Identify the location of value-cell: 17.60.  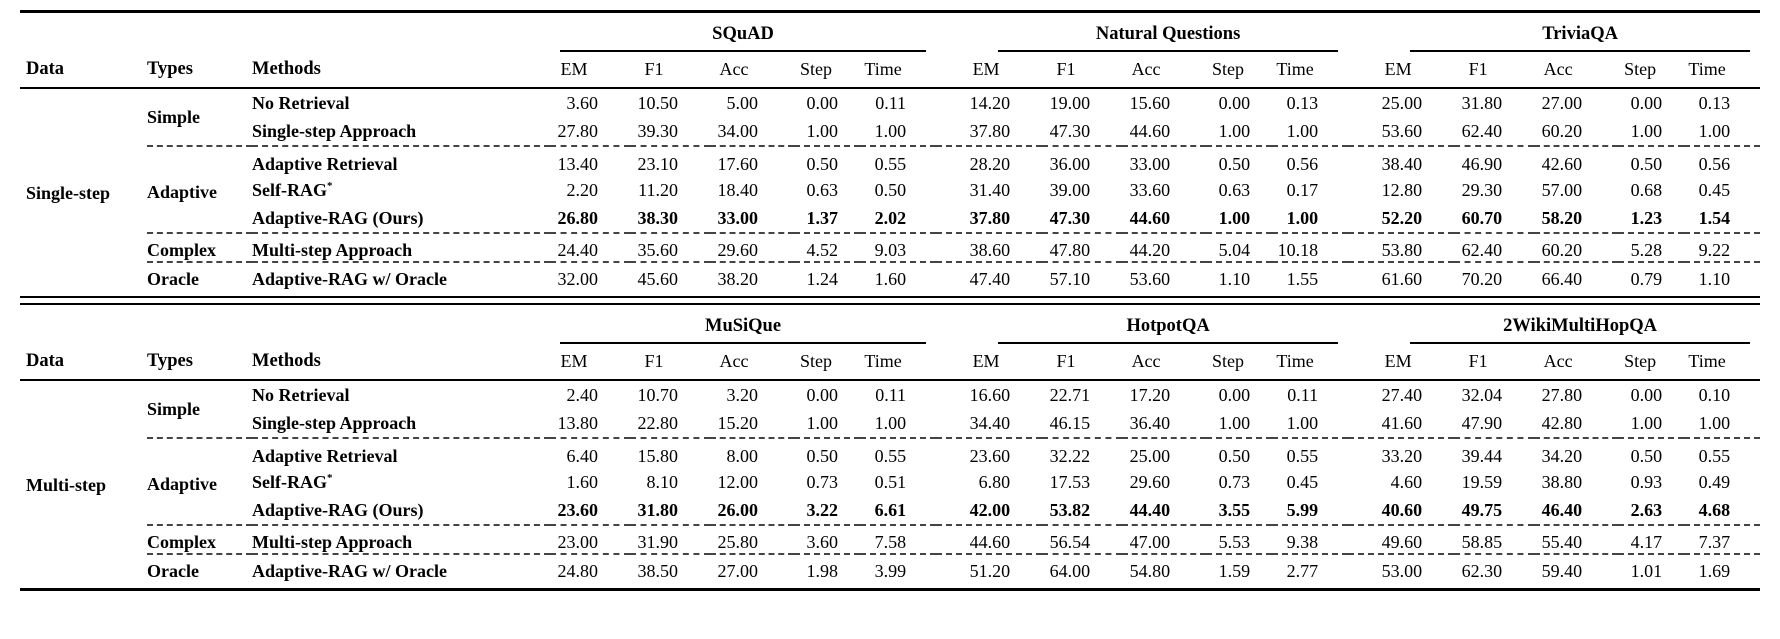
(752, 160).